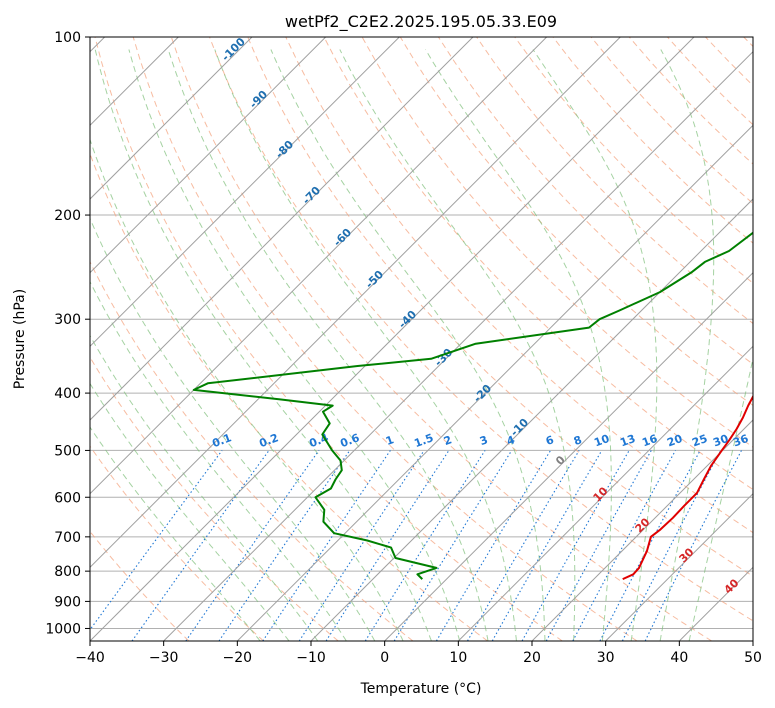 The image size is (775, 708). What do you see at coordinates (740, 441) in the screenshot?
I see `mixing-ratio-label: 36` at bounding box center [740, 441].